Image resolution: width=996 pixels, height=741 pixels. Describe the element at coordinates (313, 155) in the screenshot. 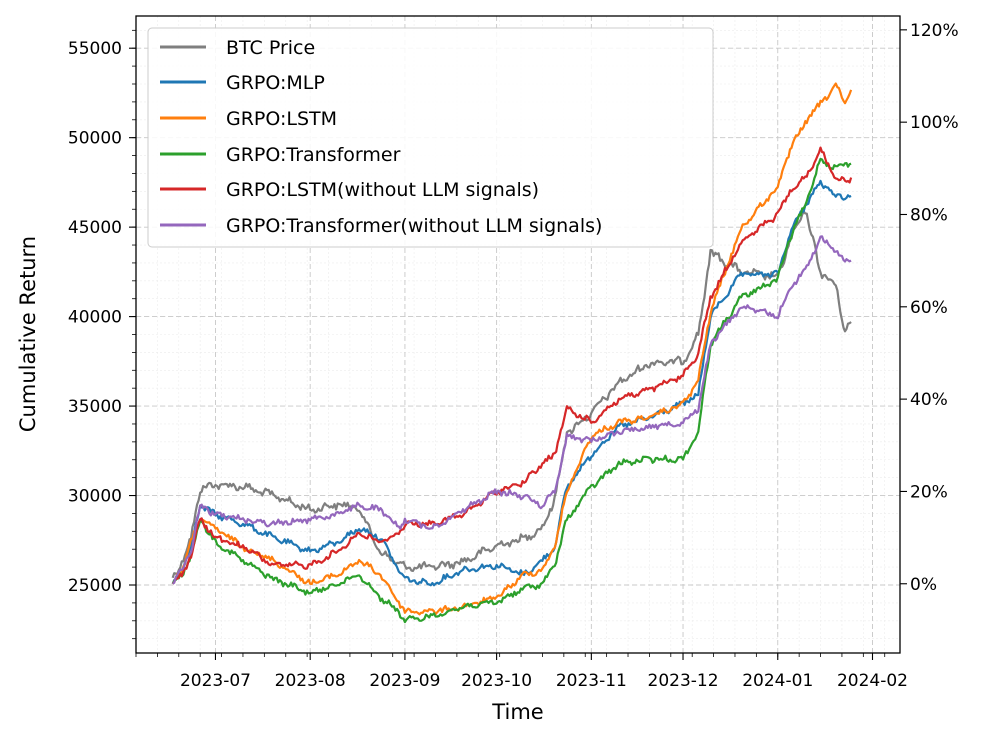

I see `legend-label: GRPO:Transformer` at that location.